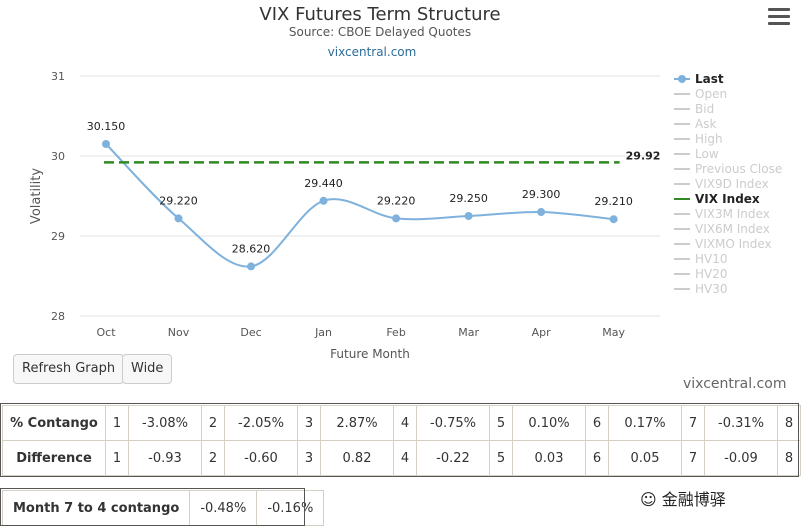 The height and width of the screenshot is (528, 801). I want to click on table-cell: 0.82, so click(357, 458).